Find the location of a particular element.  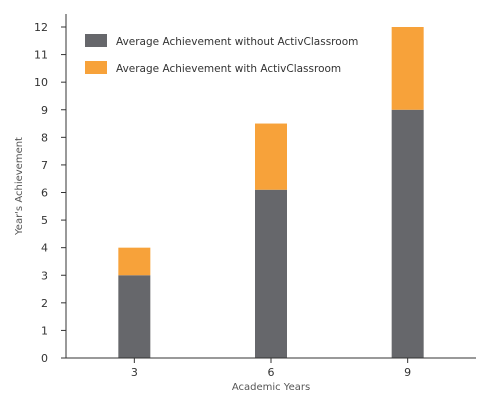

legend-label-with: Average Achievement with ActivClassroom is located at coordinates (228, 69).